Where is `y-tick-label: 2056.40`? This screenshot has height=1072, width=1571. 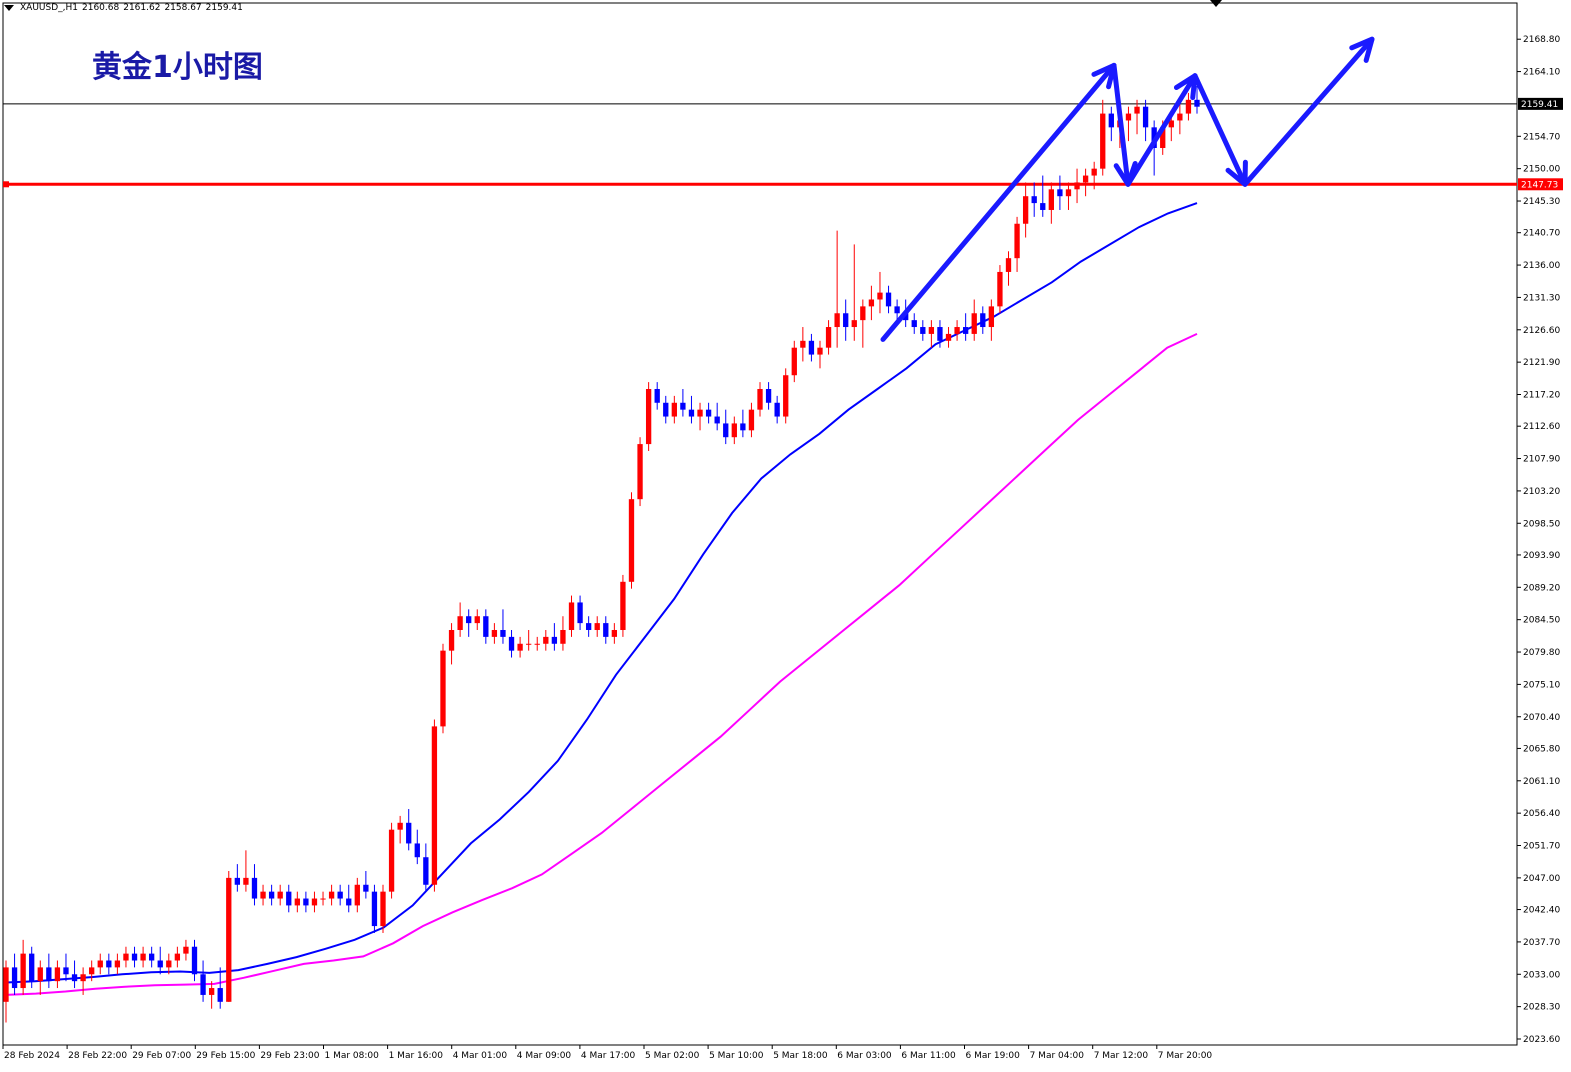
y-tick-label: 2056.40 is located at coordinates (1541, 814).